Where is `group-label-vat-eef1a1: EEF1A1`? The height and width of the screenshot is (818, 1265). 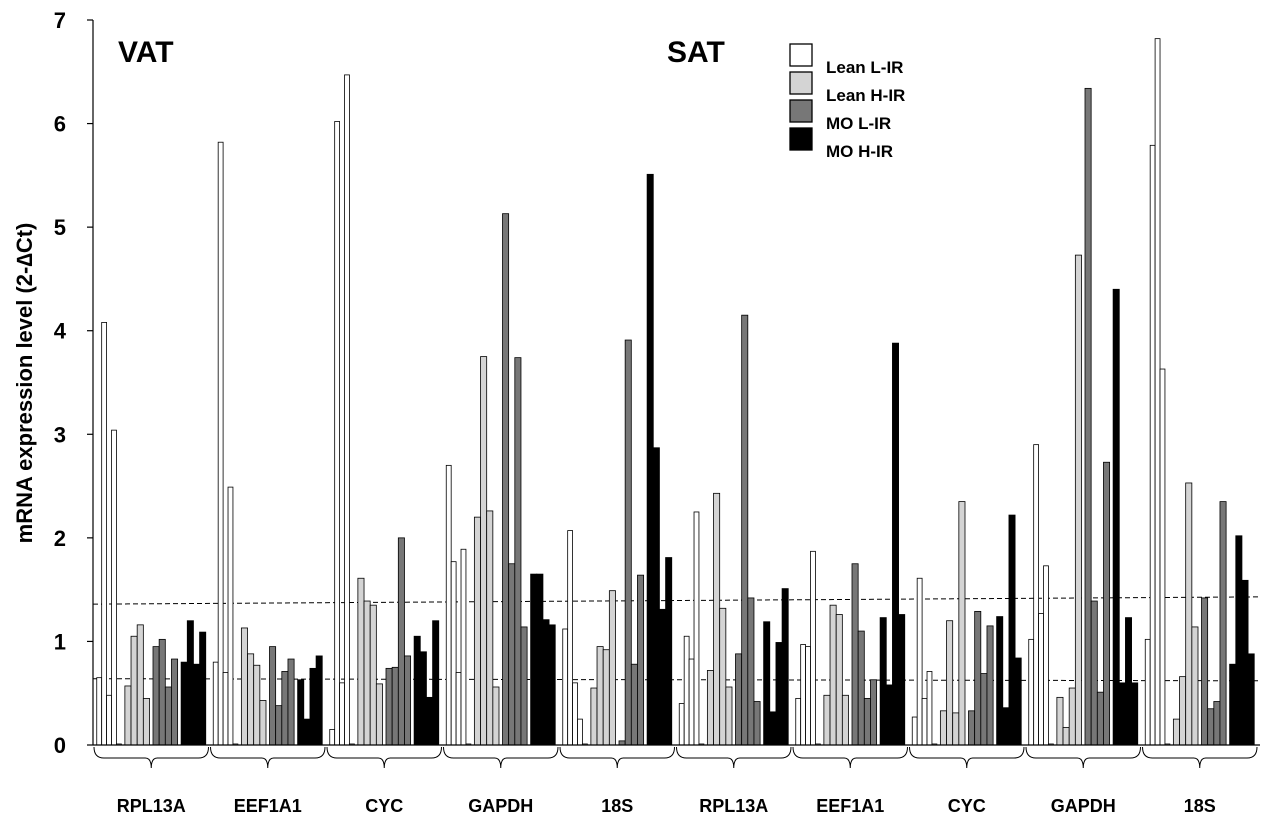 group-label-vat-eef1a1: EEF1A1 is located at coordinates (268, 806).